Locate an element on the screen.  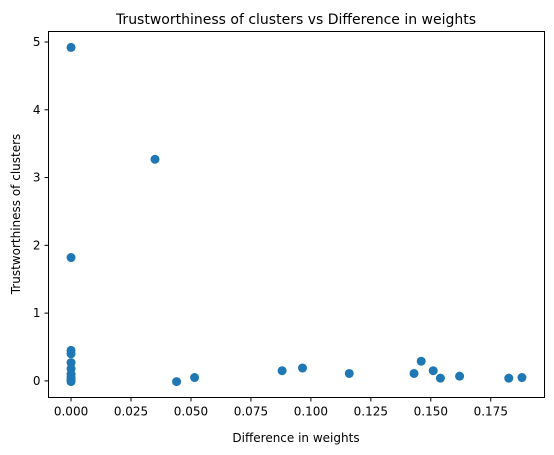
x-tick-label: 0.175 is located at coordinates (491, 412).